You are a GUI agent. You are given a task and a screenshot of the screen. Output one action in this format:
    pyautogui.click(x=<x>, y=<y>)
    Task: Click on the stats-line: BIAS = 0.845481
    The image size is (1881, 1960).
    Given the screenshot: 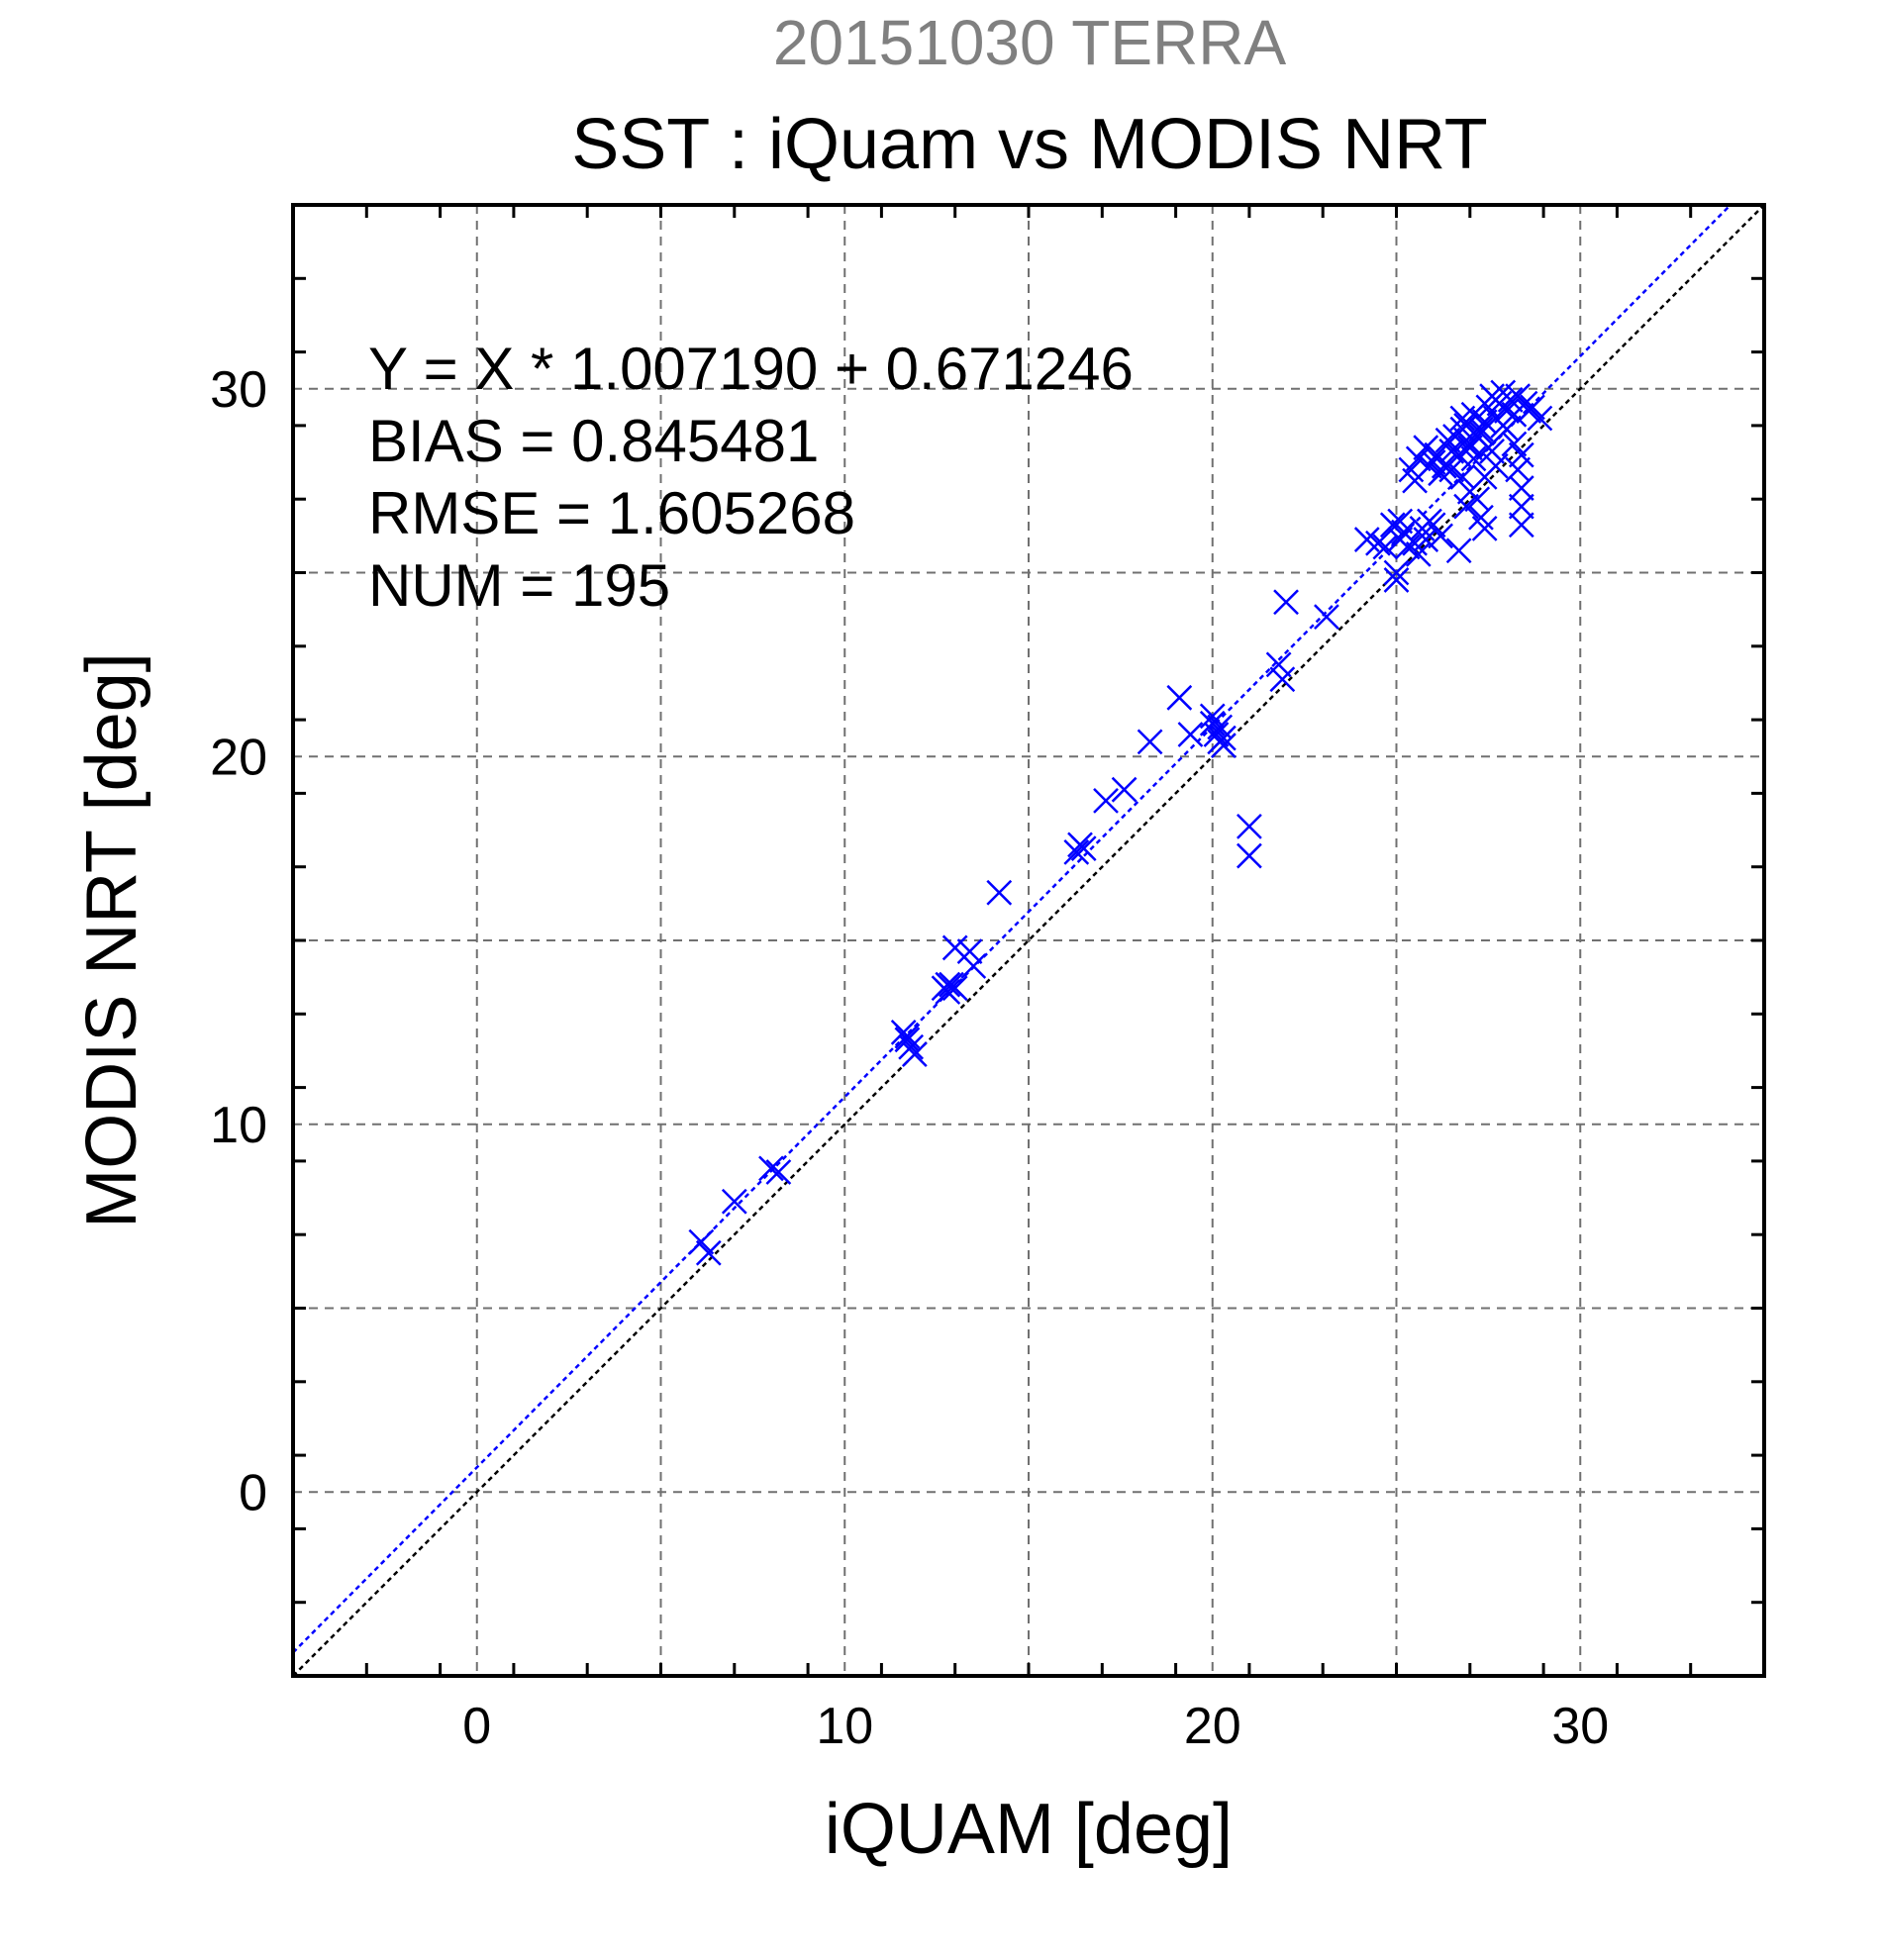 What is the action you would take?
    pyautogui.click(x=593, y=441)
    